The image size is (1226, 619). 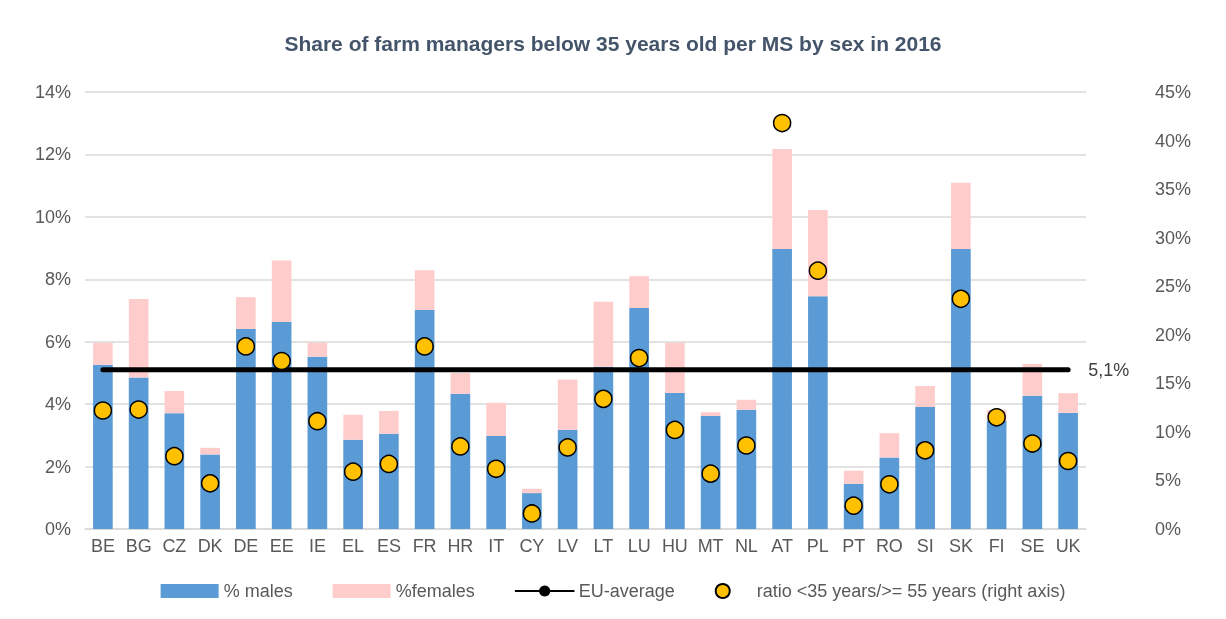 I want to click on x-tick-label: PL, so click(x=817, y=546).